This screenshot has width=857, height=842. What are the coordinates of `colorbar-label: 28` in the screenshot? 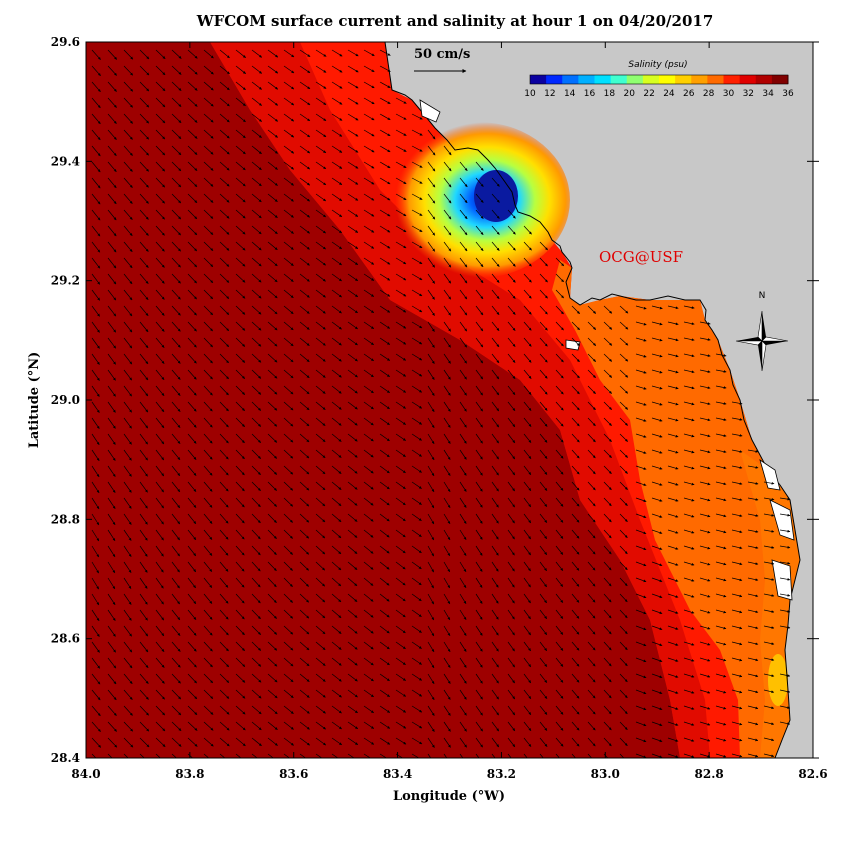 It's located at (709, 94).